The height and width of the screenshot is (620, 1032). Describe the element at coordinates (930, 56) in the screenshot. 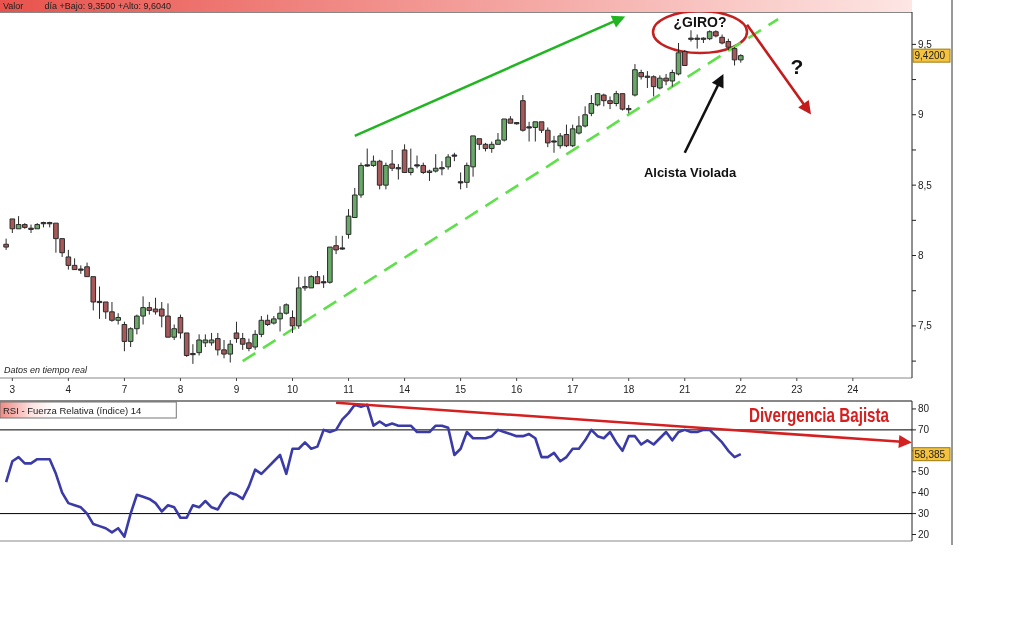

I see `annotation: 9,4200` at that location.